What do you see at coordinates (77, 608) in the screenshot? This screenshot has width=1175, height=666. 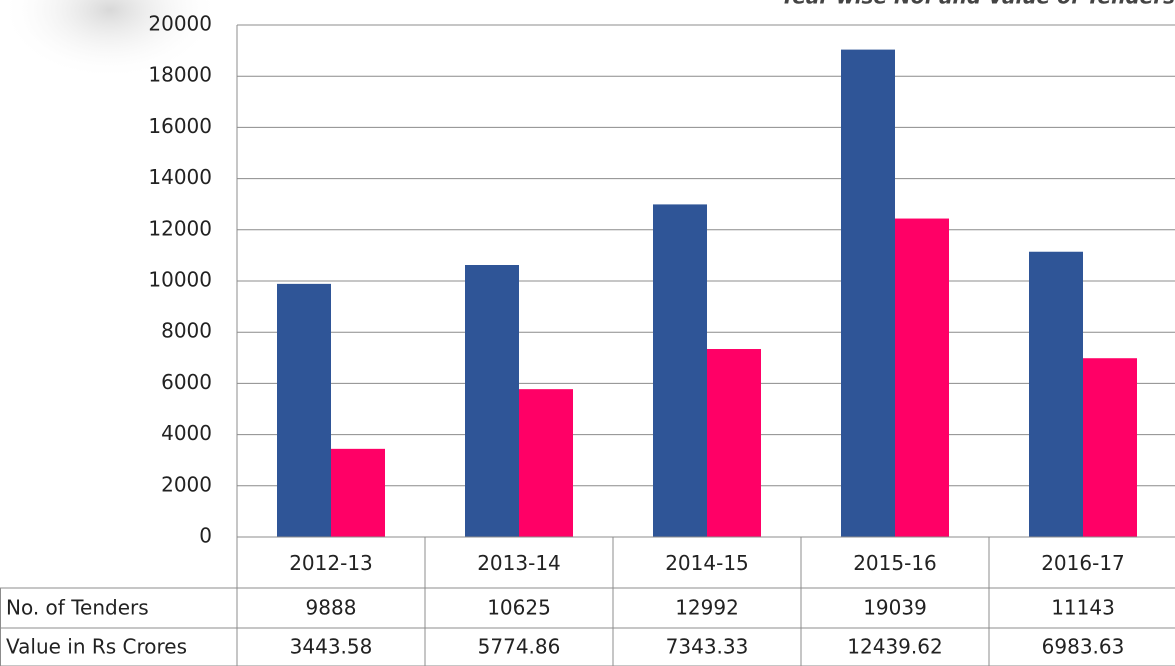 I see `legend-label: No. of Tenders` at bounding box center [77, 608].